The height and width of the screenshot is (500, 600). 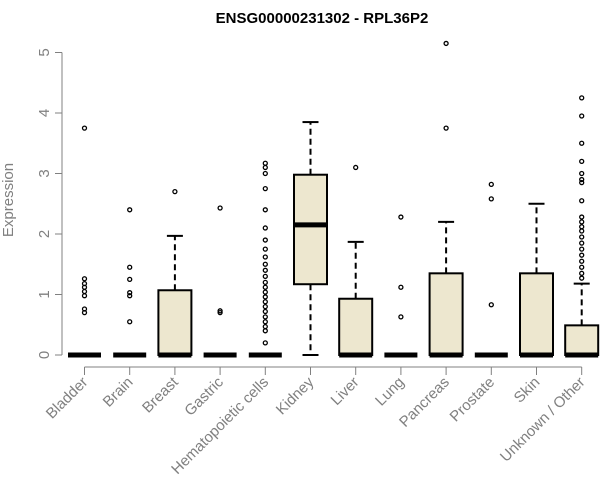 What do you see at coordinates (44, 173) in the screenshot?
I see `y-tick-label: 3` at bounding box center [44, 173].